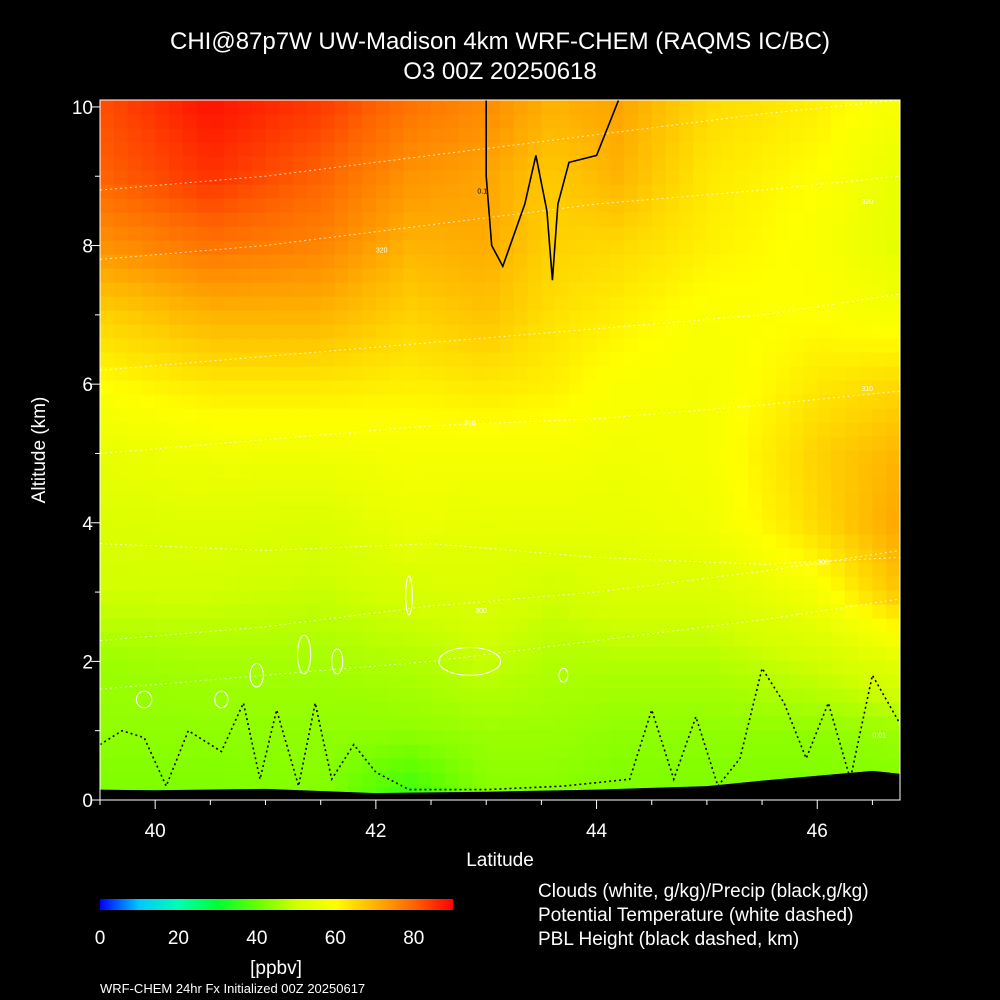 The image size is (1000, 1000). Describe the element at coordinates (82, 108) in the screenshot. I see `y-tick-label: 10` at that location.